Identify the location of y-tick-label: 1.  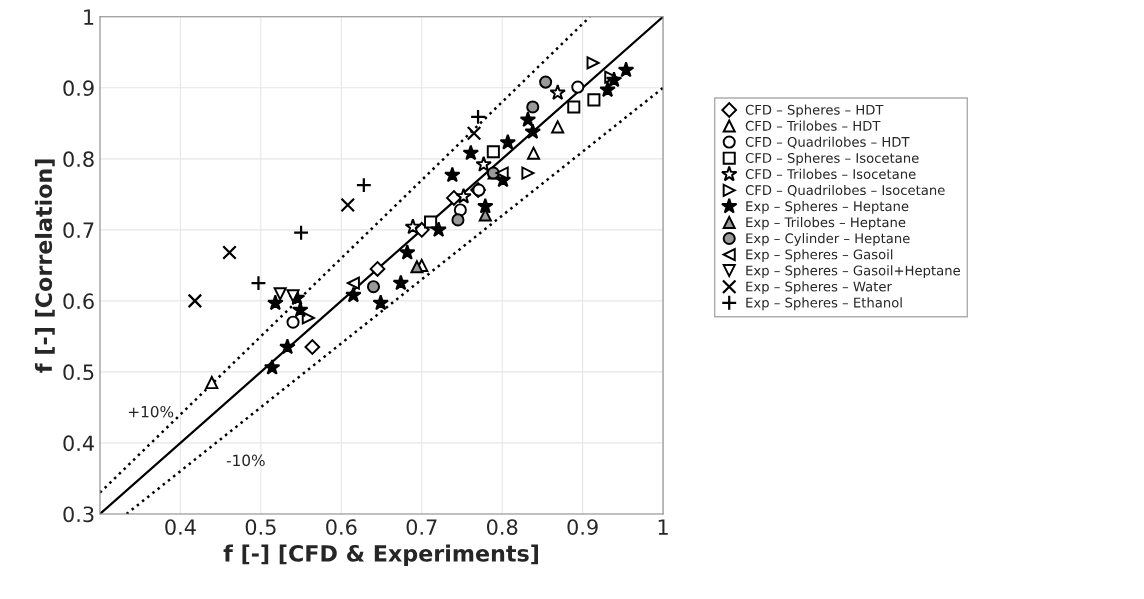
(89, 17).